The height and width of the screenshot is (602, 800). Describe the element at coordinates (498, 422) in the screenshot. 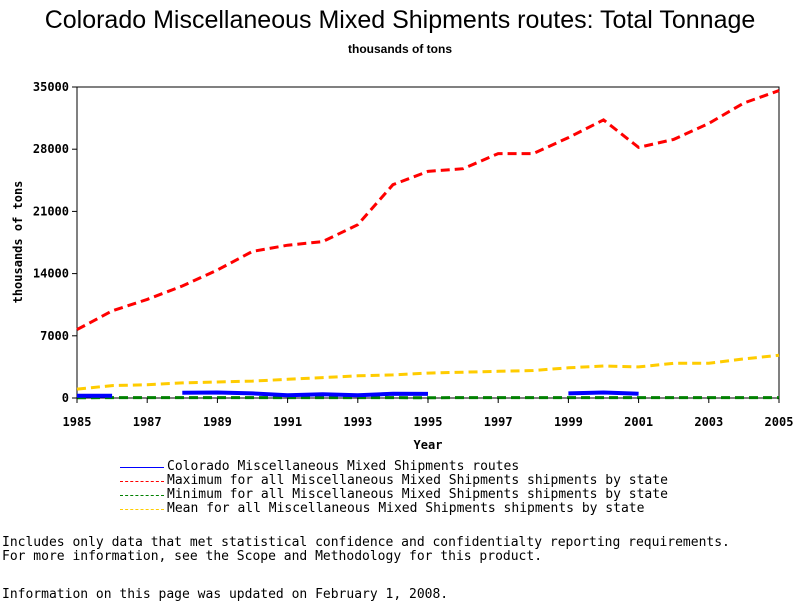

I see `x-tick-label: 1997` at that location.